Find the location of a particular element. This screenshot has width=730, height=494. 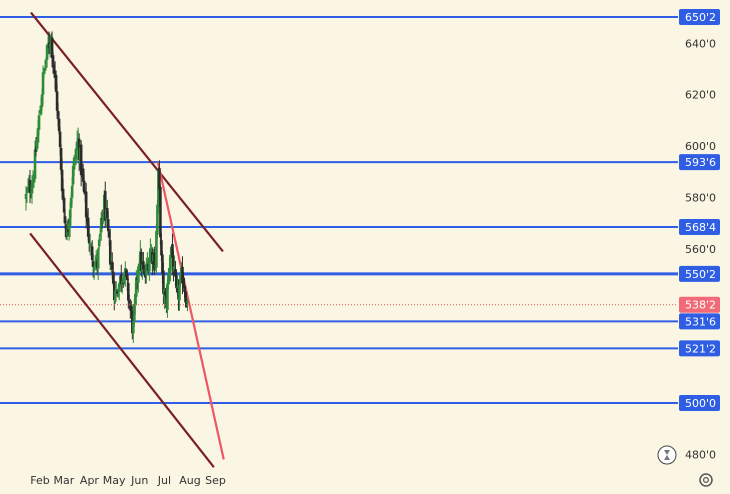

level-badge-3-label: 550'2 is located at coordinates (700, 274).